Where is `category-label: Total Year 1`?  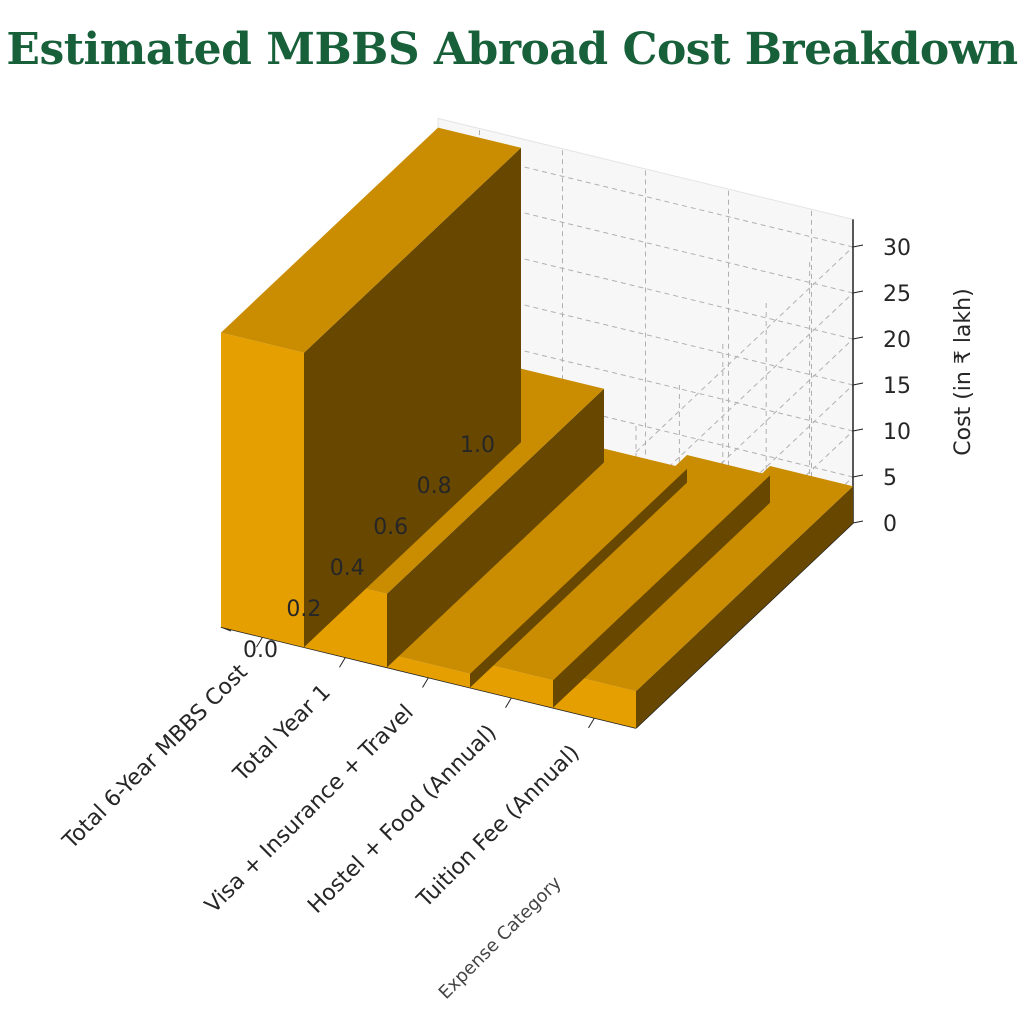 category-label: Total Year 1 is located at coordinates (281, 733).